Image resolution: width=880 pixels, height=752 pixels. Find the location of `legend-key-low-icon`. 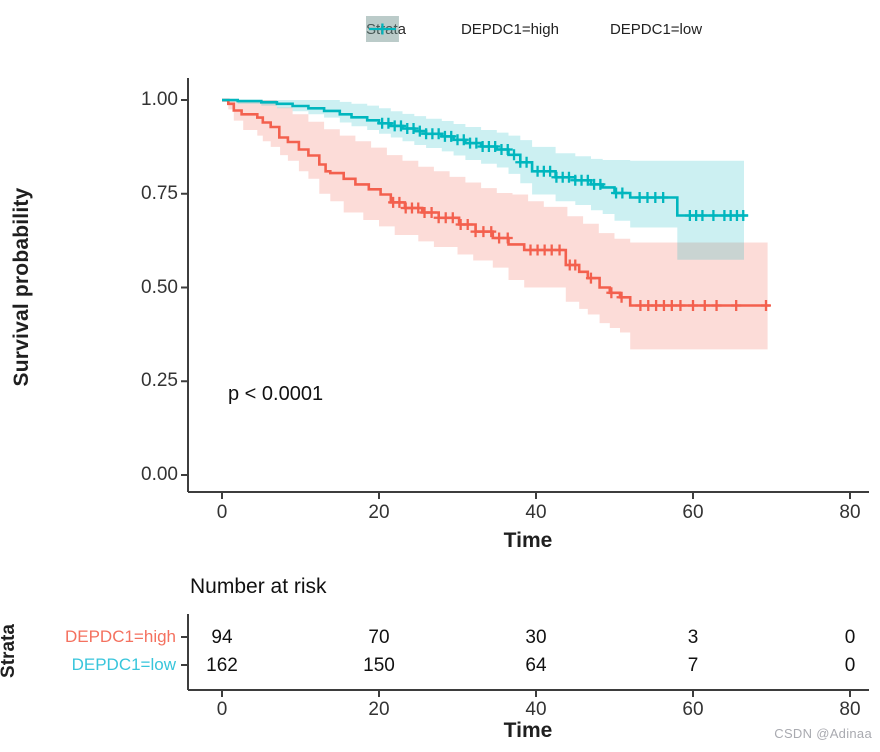

legend-key-low-icon is located at coordinates (483, 29).